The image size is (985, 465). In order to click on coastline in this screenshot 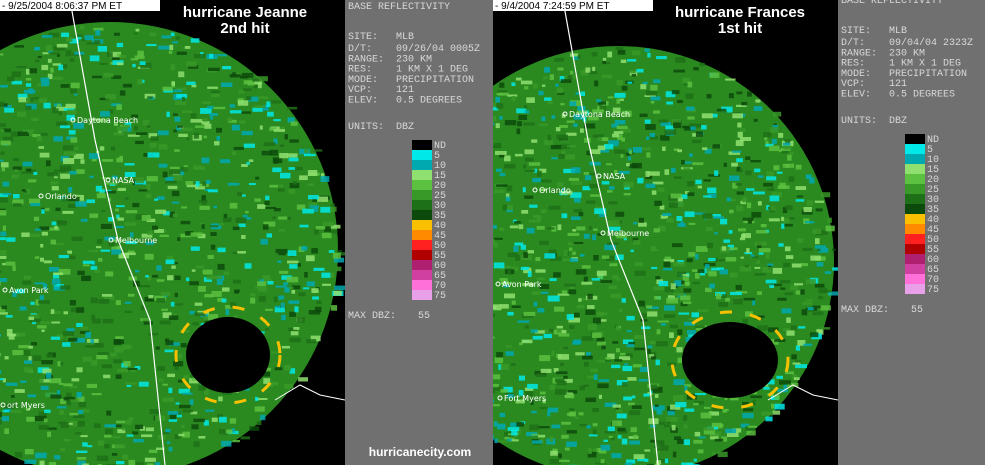, I will do `click(309, 392)`.